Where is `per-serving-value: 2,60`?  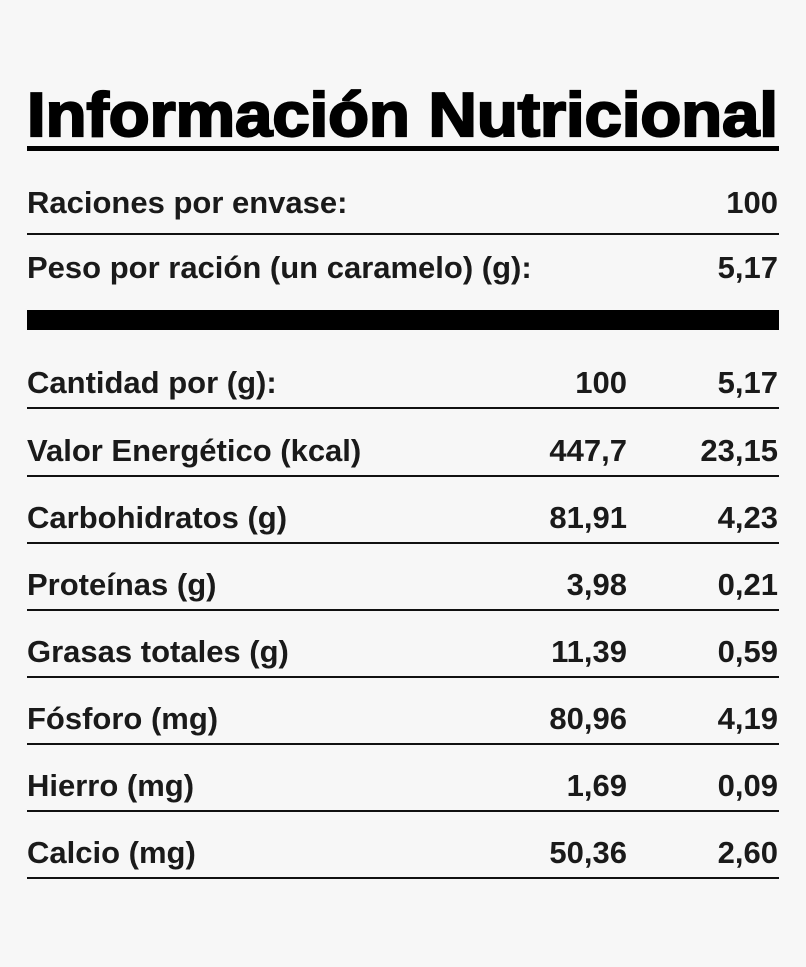
per-serving-value: 2,60 is located at coordinates (747, 852).